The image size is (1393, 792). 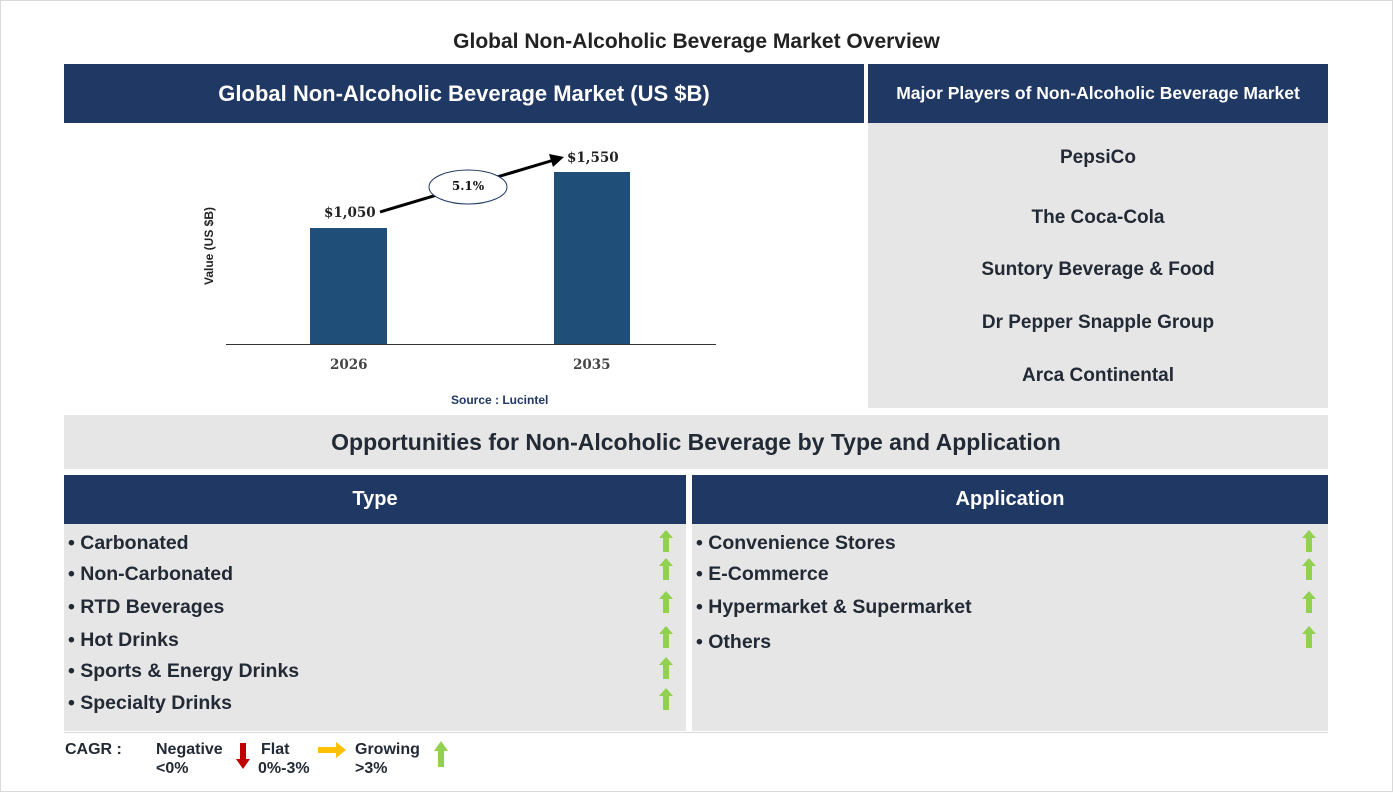 I want to click on legend-cagr-label: CAGR :, so click(x=93, y=749).